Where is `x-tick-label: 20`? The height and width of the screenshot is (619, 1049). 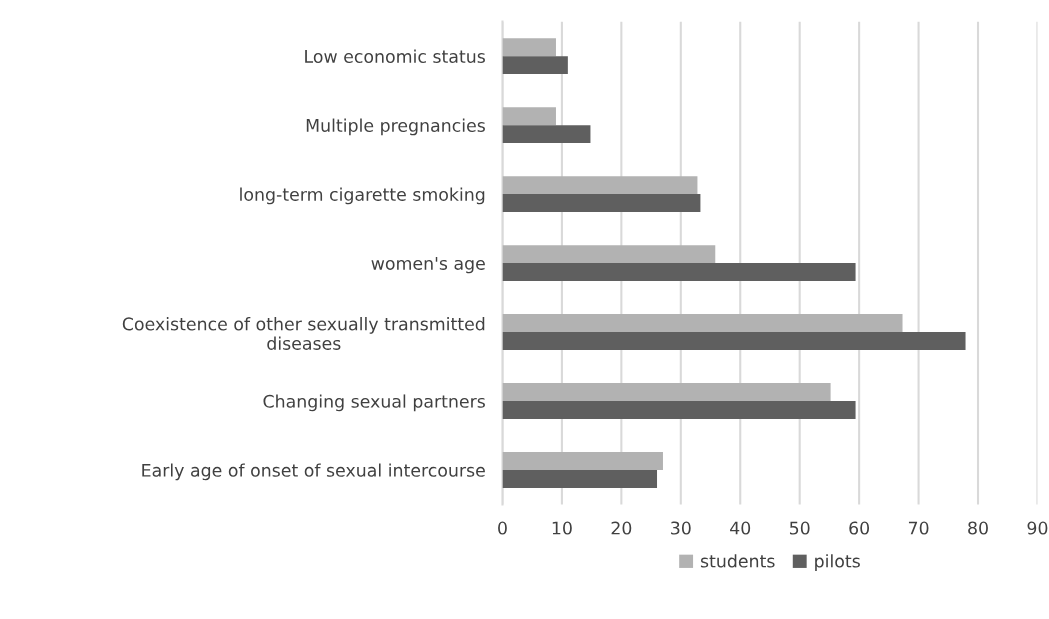 x-tick-label: 20 is located at coordinates (621, 528).